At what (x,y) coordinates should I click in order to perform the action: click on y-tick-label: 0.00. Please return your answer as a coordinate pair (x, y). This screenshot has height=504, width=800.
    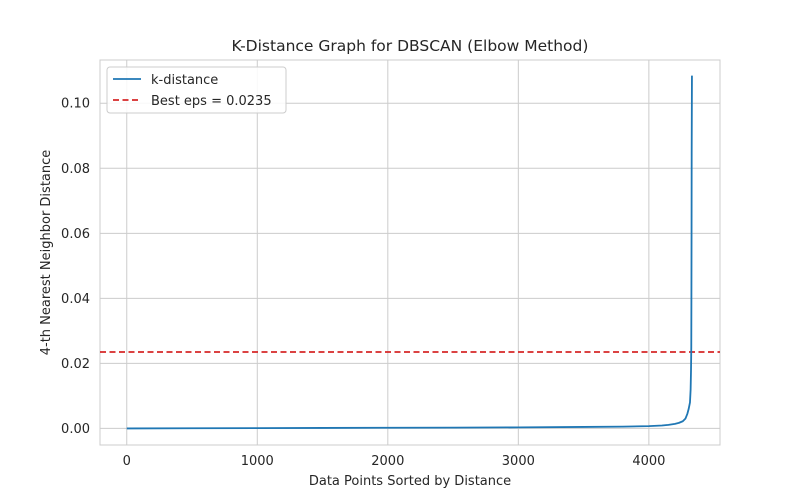
    Looking at the image, I should click on (75, 429).